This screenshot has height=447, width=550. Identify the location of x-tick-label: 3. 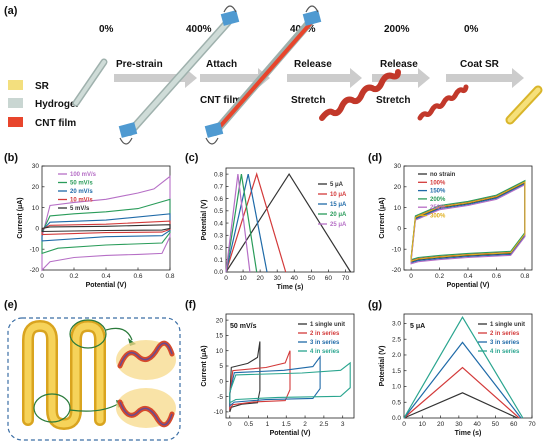
(343, 424).